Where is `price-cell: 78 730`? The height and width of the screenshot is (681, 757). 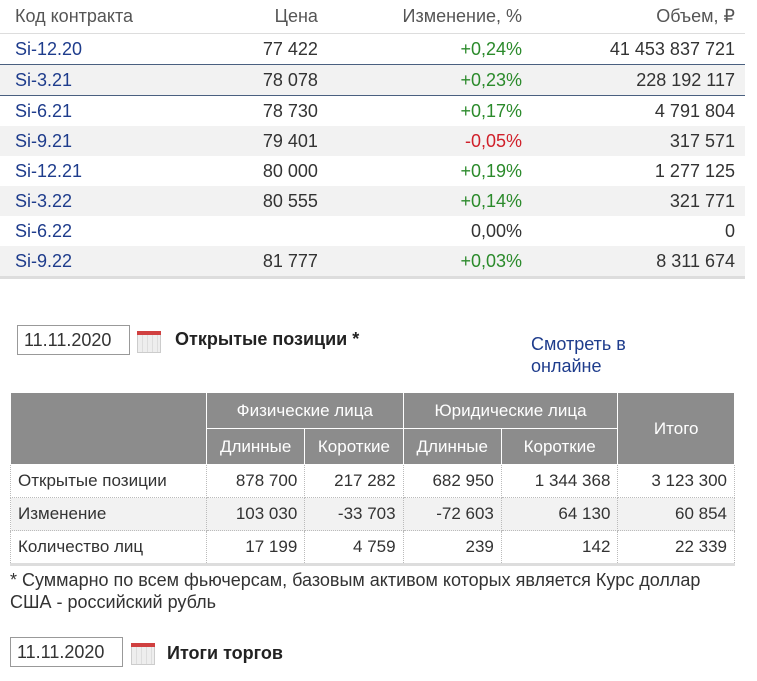 price-cell: 78 730 is located at coordinates (290, 110).